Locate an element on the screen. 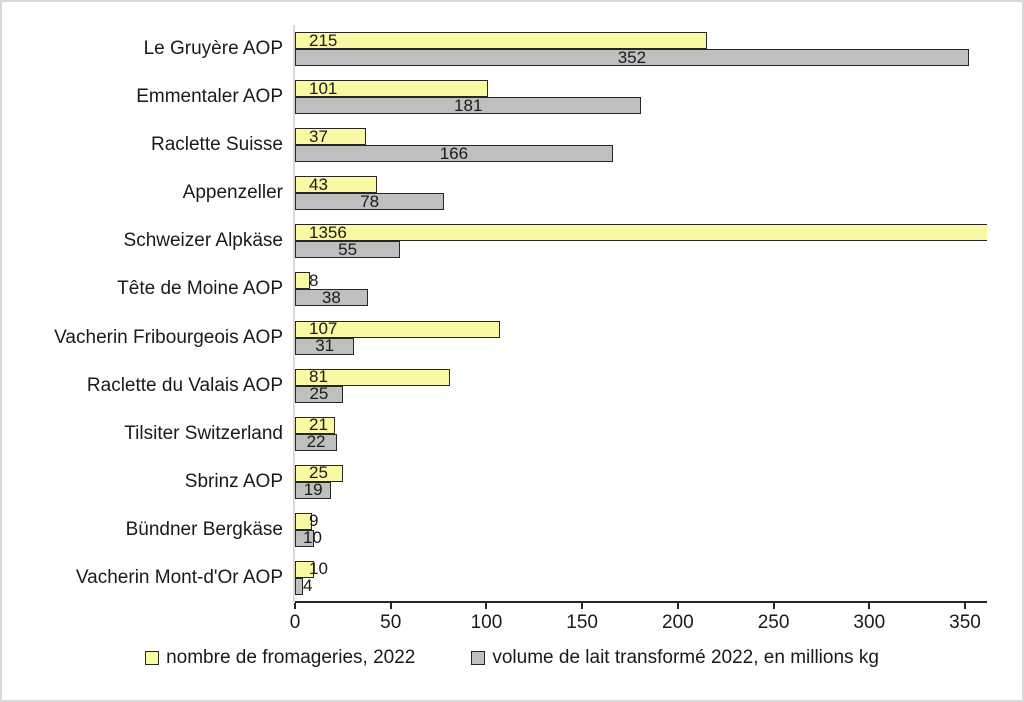 The height and width of the screenshot is (702, 1024). tick-label: 50 is located at coordinates (391, 622).